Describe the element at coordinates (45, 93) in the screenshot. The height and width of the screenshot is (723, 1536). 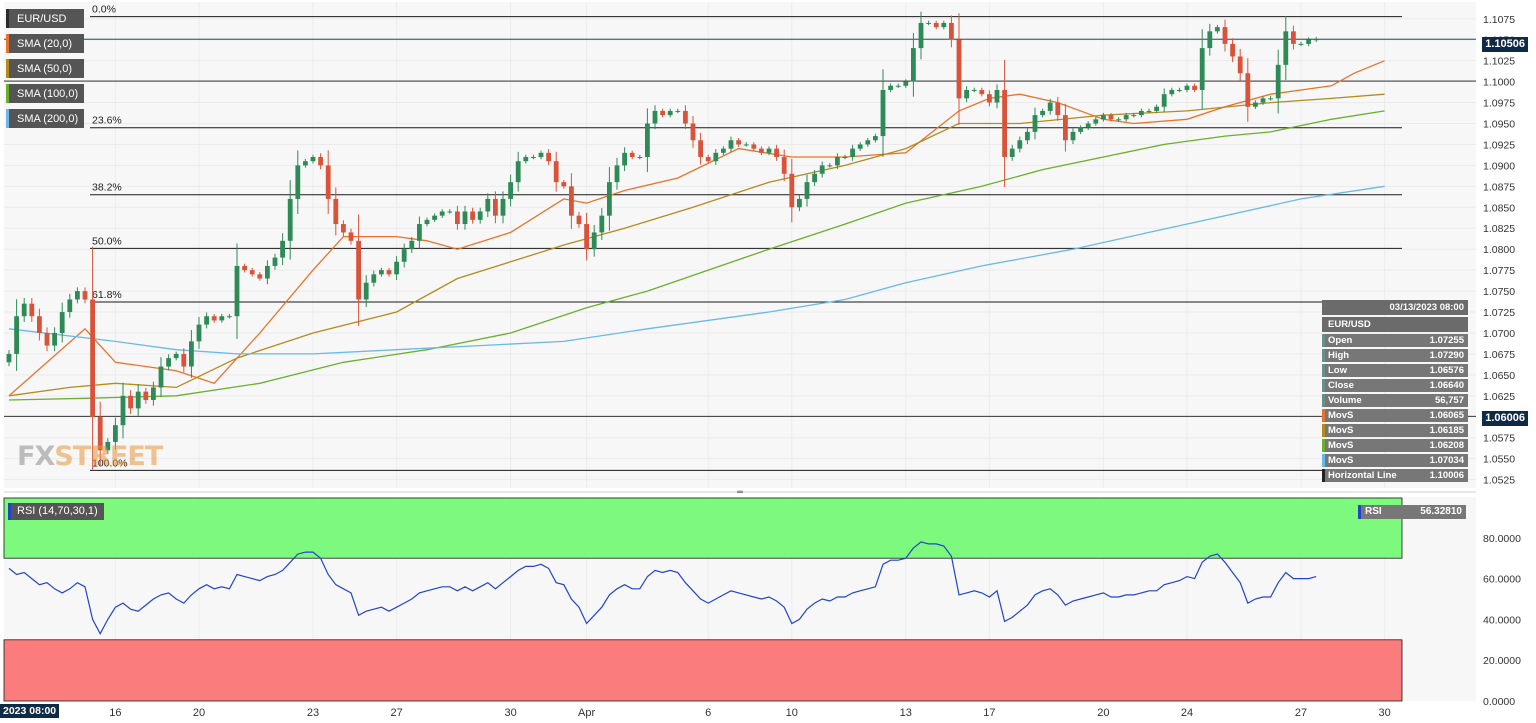
I see `legend-sma-100: SMA (100,0)` at that location.